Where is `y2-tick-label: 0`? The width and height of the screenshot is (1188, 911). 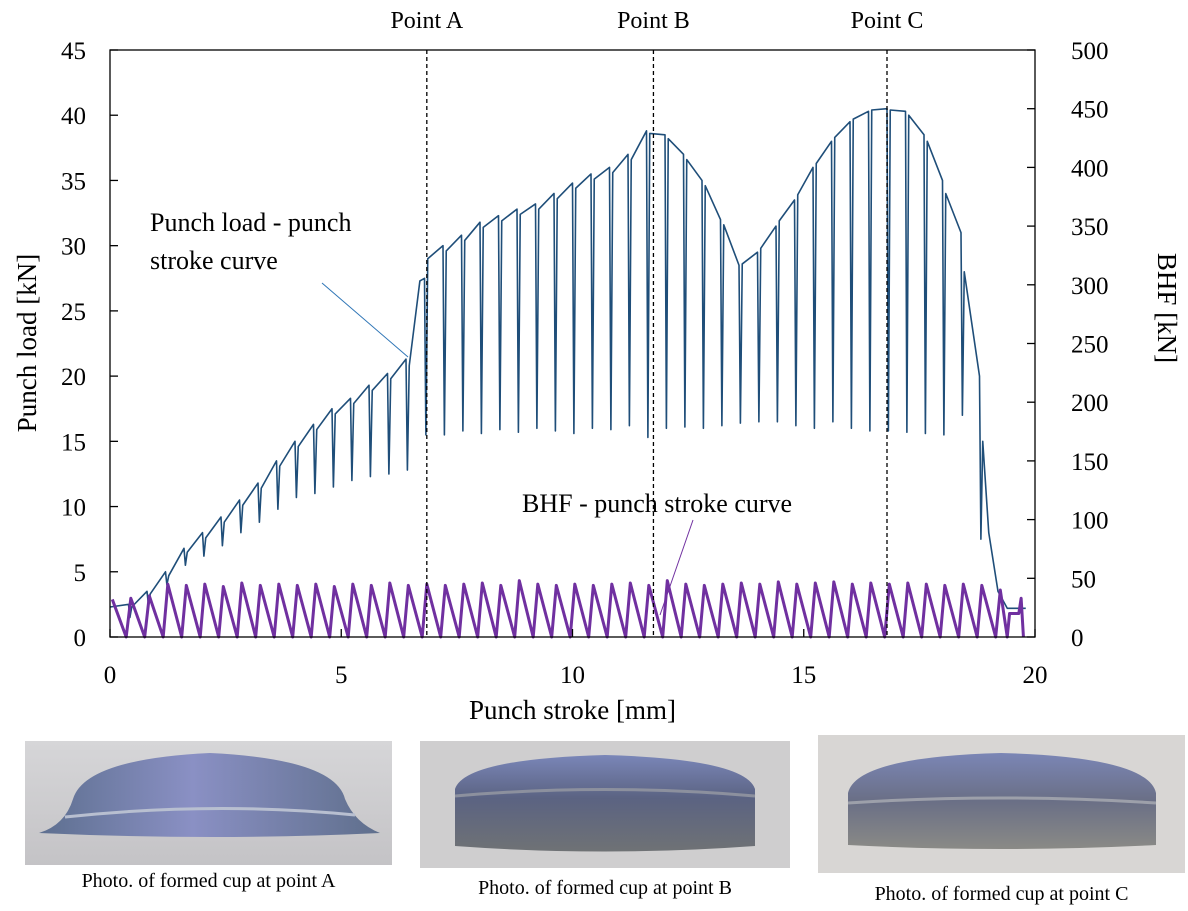 y2-tick-label: 0 is located at coordinates (1077, 638).